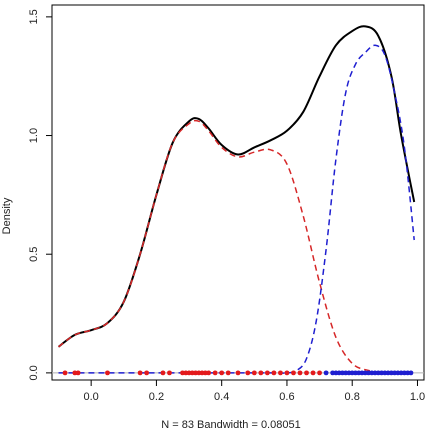  Describe the element at coordinates (221, 397) in the screenshot. I see `x-tick-label: 0.4` at that location.